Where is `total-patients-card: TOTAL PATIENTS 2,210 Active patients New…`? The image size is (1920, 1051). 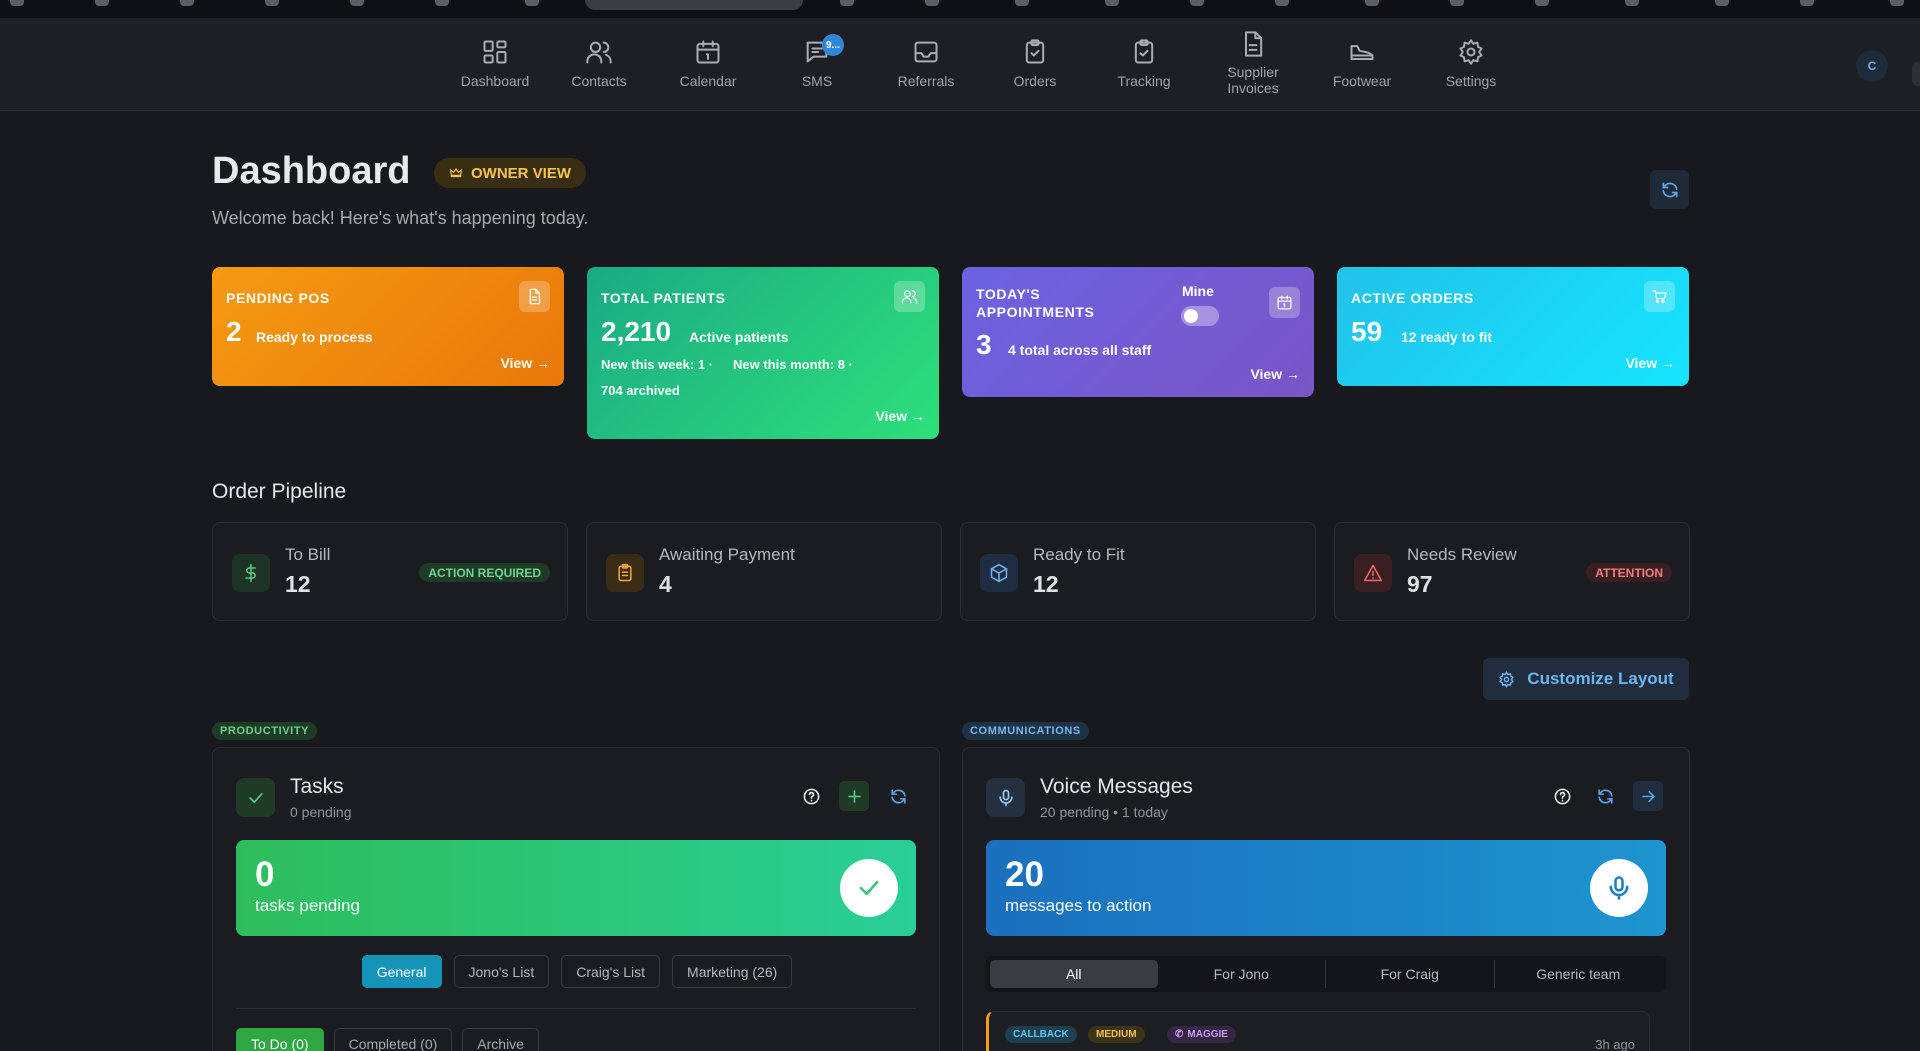 total-patients-card: TOTAL PATIENTS 2,210 Active patients New… is located at coordinates (763, 353).